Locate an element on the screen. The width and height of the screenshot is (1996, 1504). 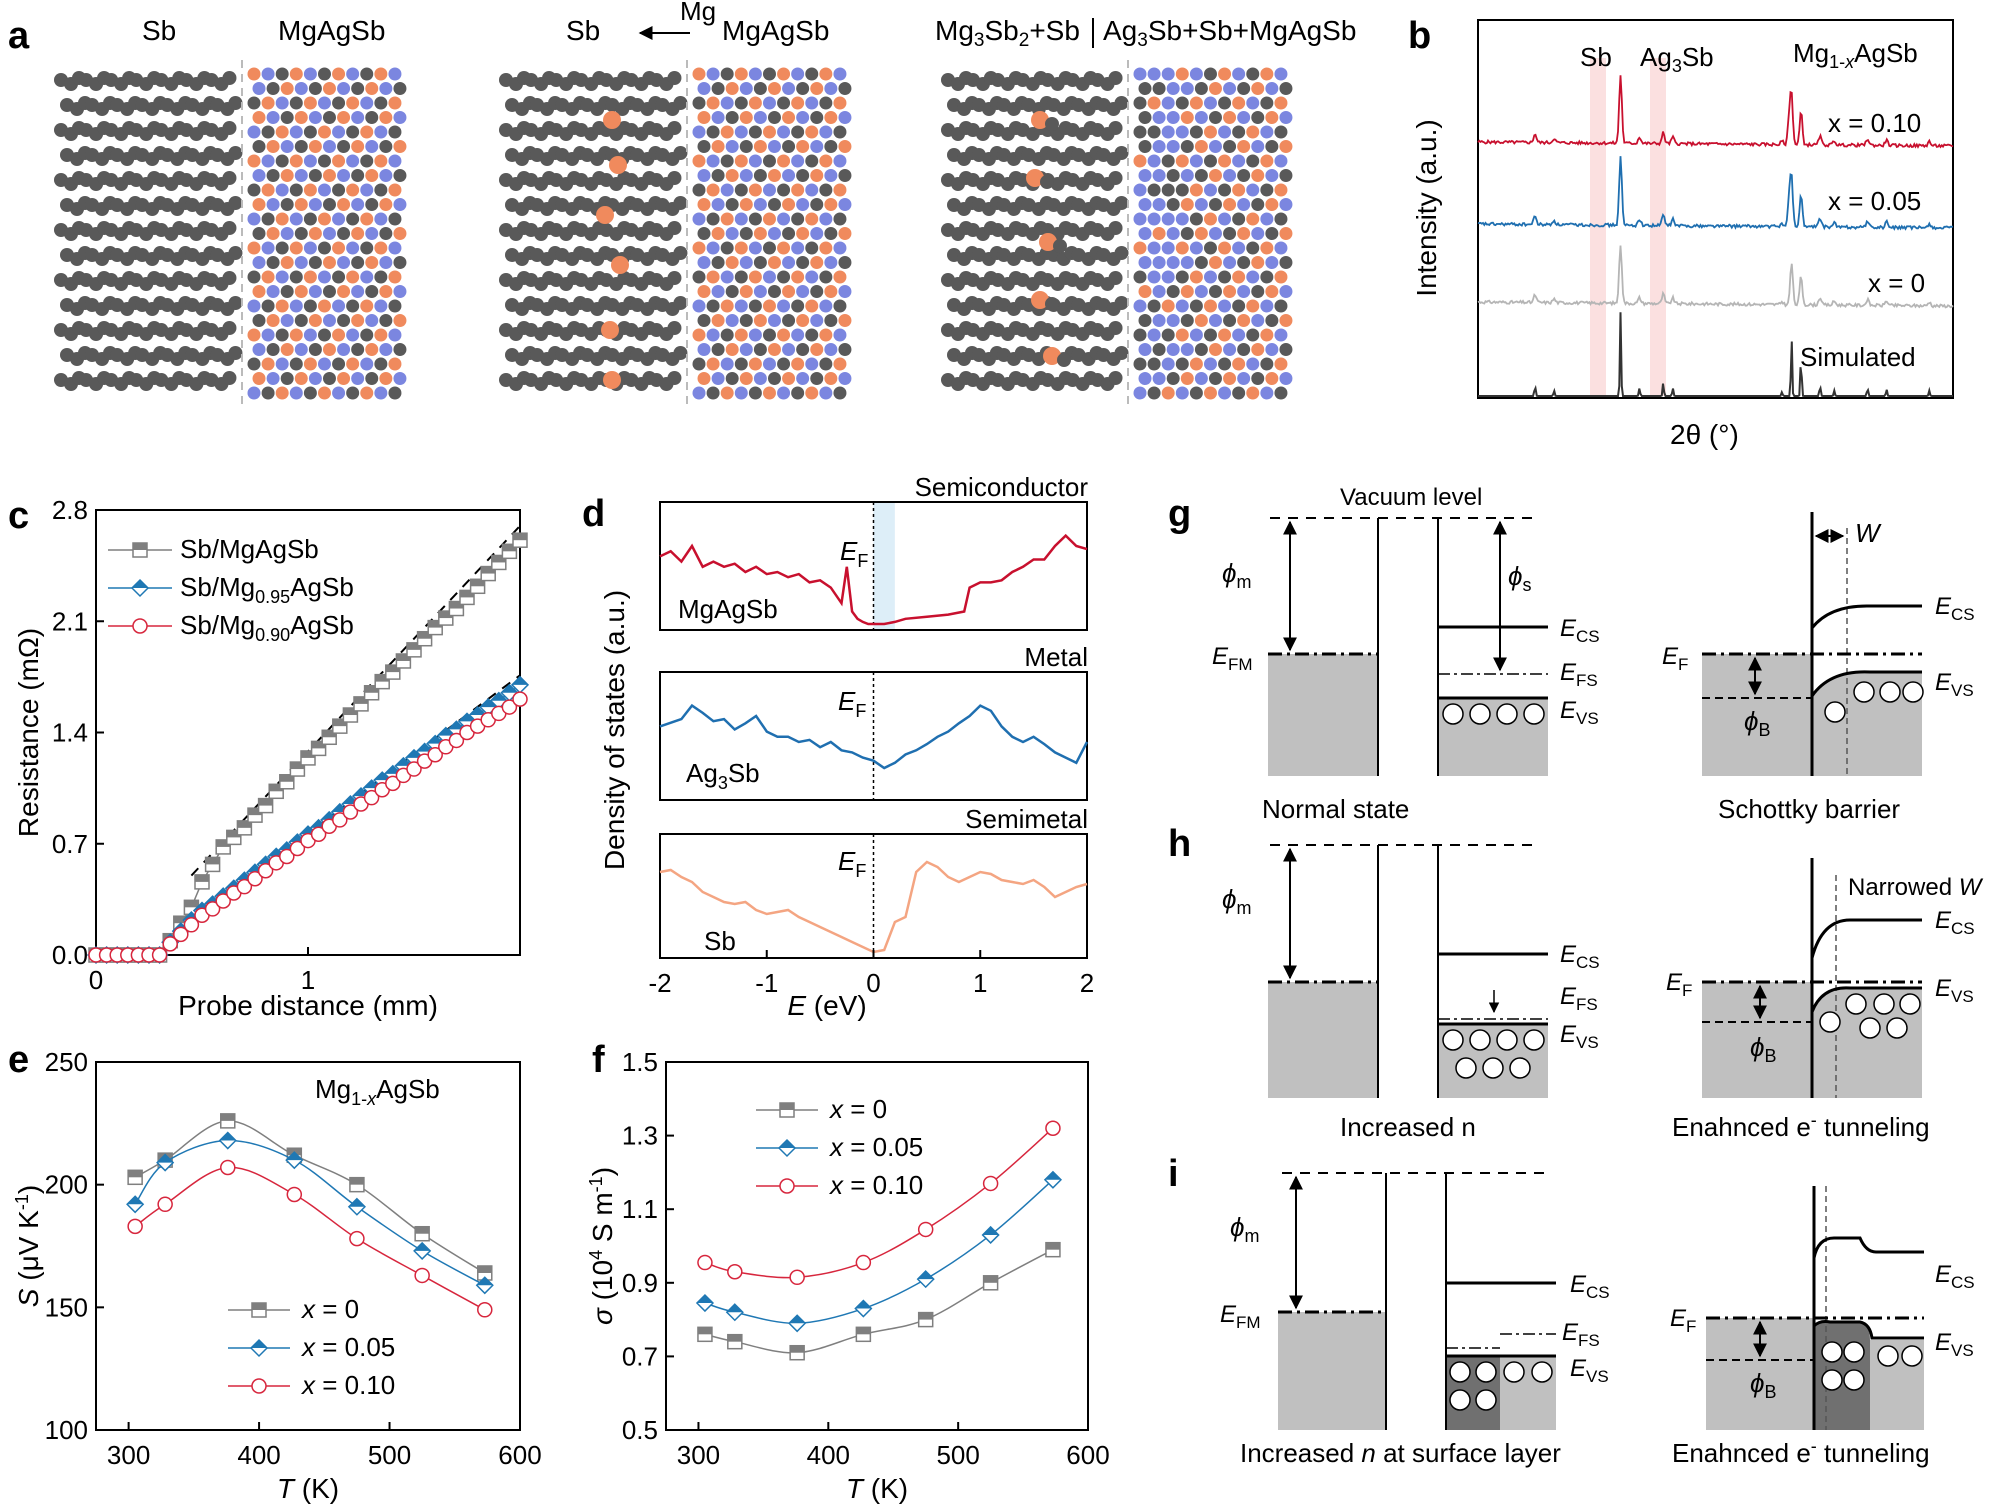
chart-e-ytick-label: 100 is located at coordinates (66, 1430).